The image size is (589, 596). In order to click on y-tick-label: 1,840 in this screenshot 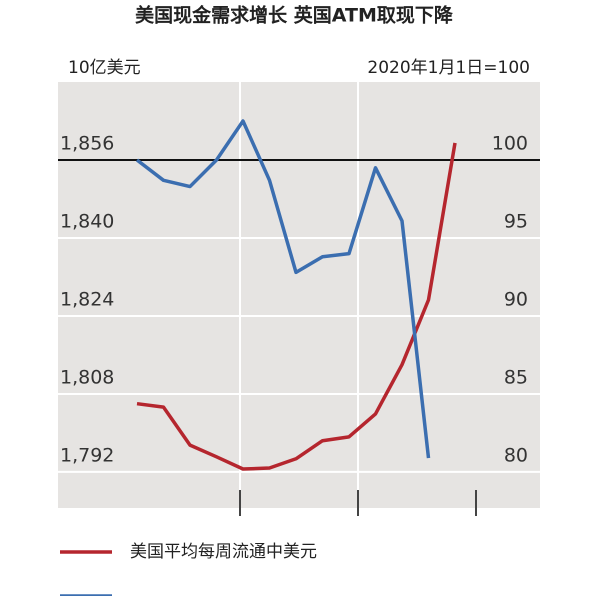, I will do `click(87, 221)`.